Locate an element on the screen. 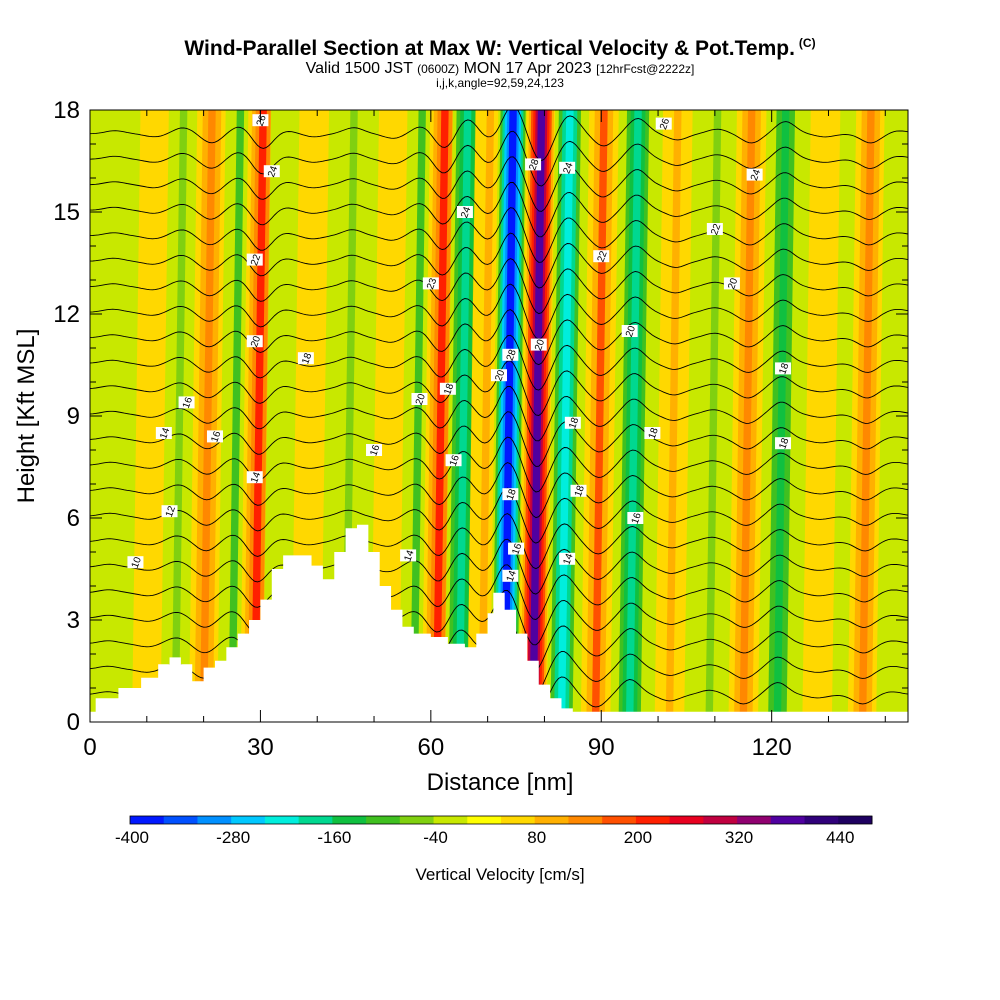 The height and width of the screenshot is (1000, 1000). contour-label-32: 16 is located at coordinates (635, 518).